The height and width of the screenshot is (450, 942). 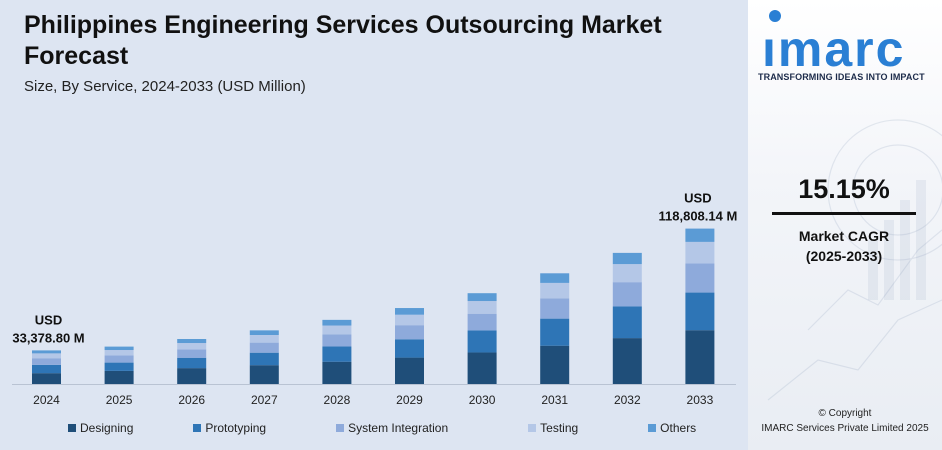 What do you see at coordinates (627, 400) in the screenshot?
I see `x-tick-label-2032: 2032` at bounding box center [627, 400].